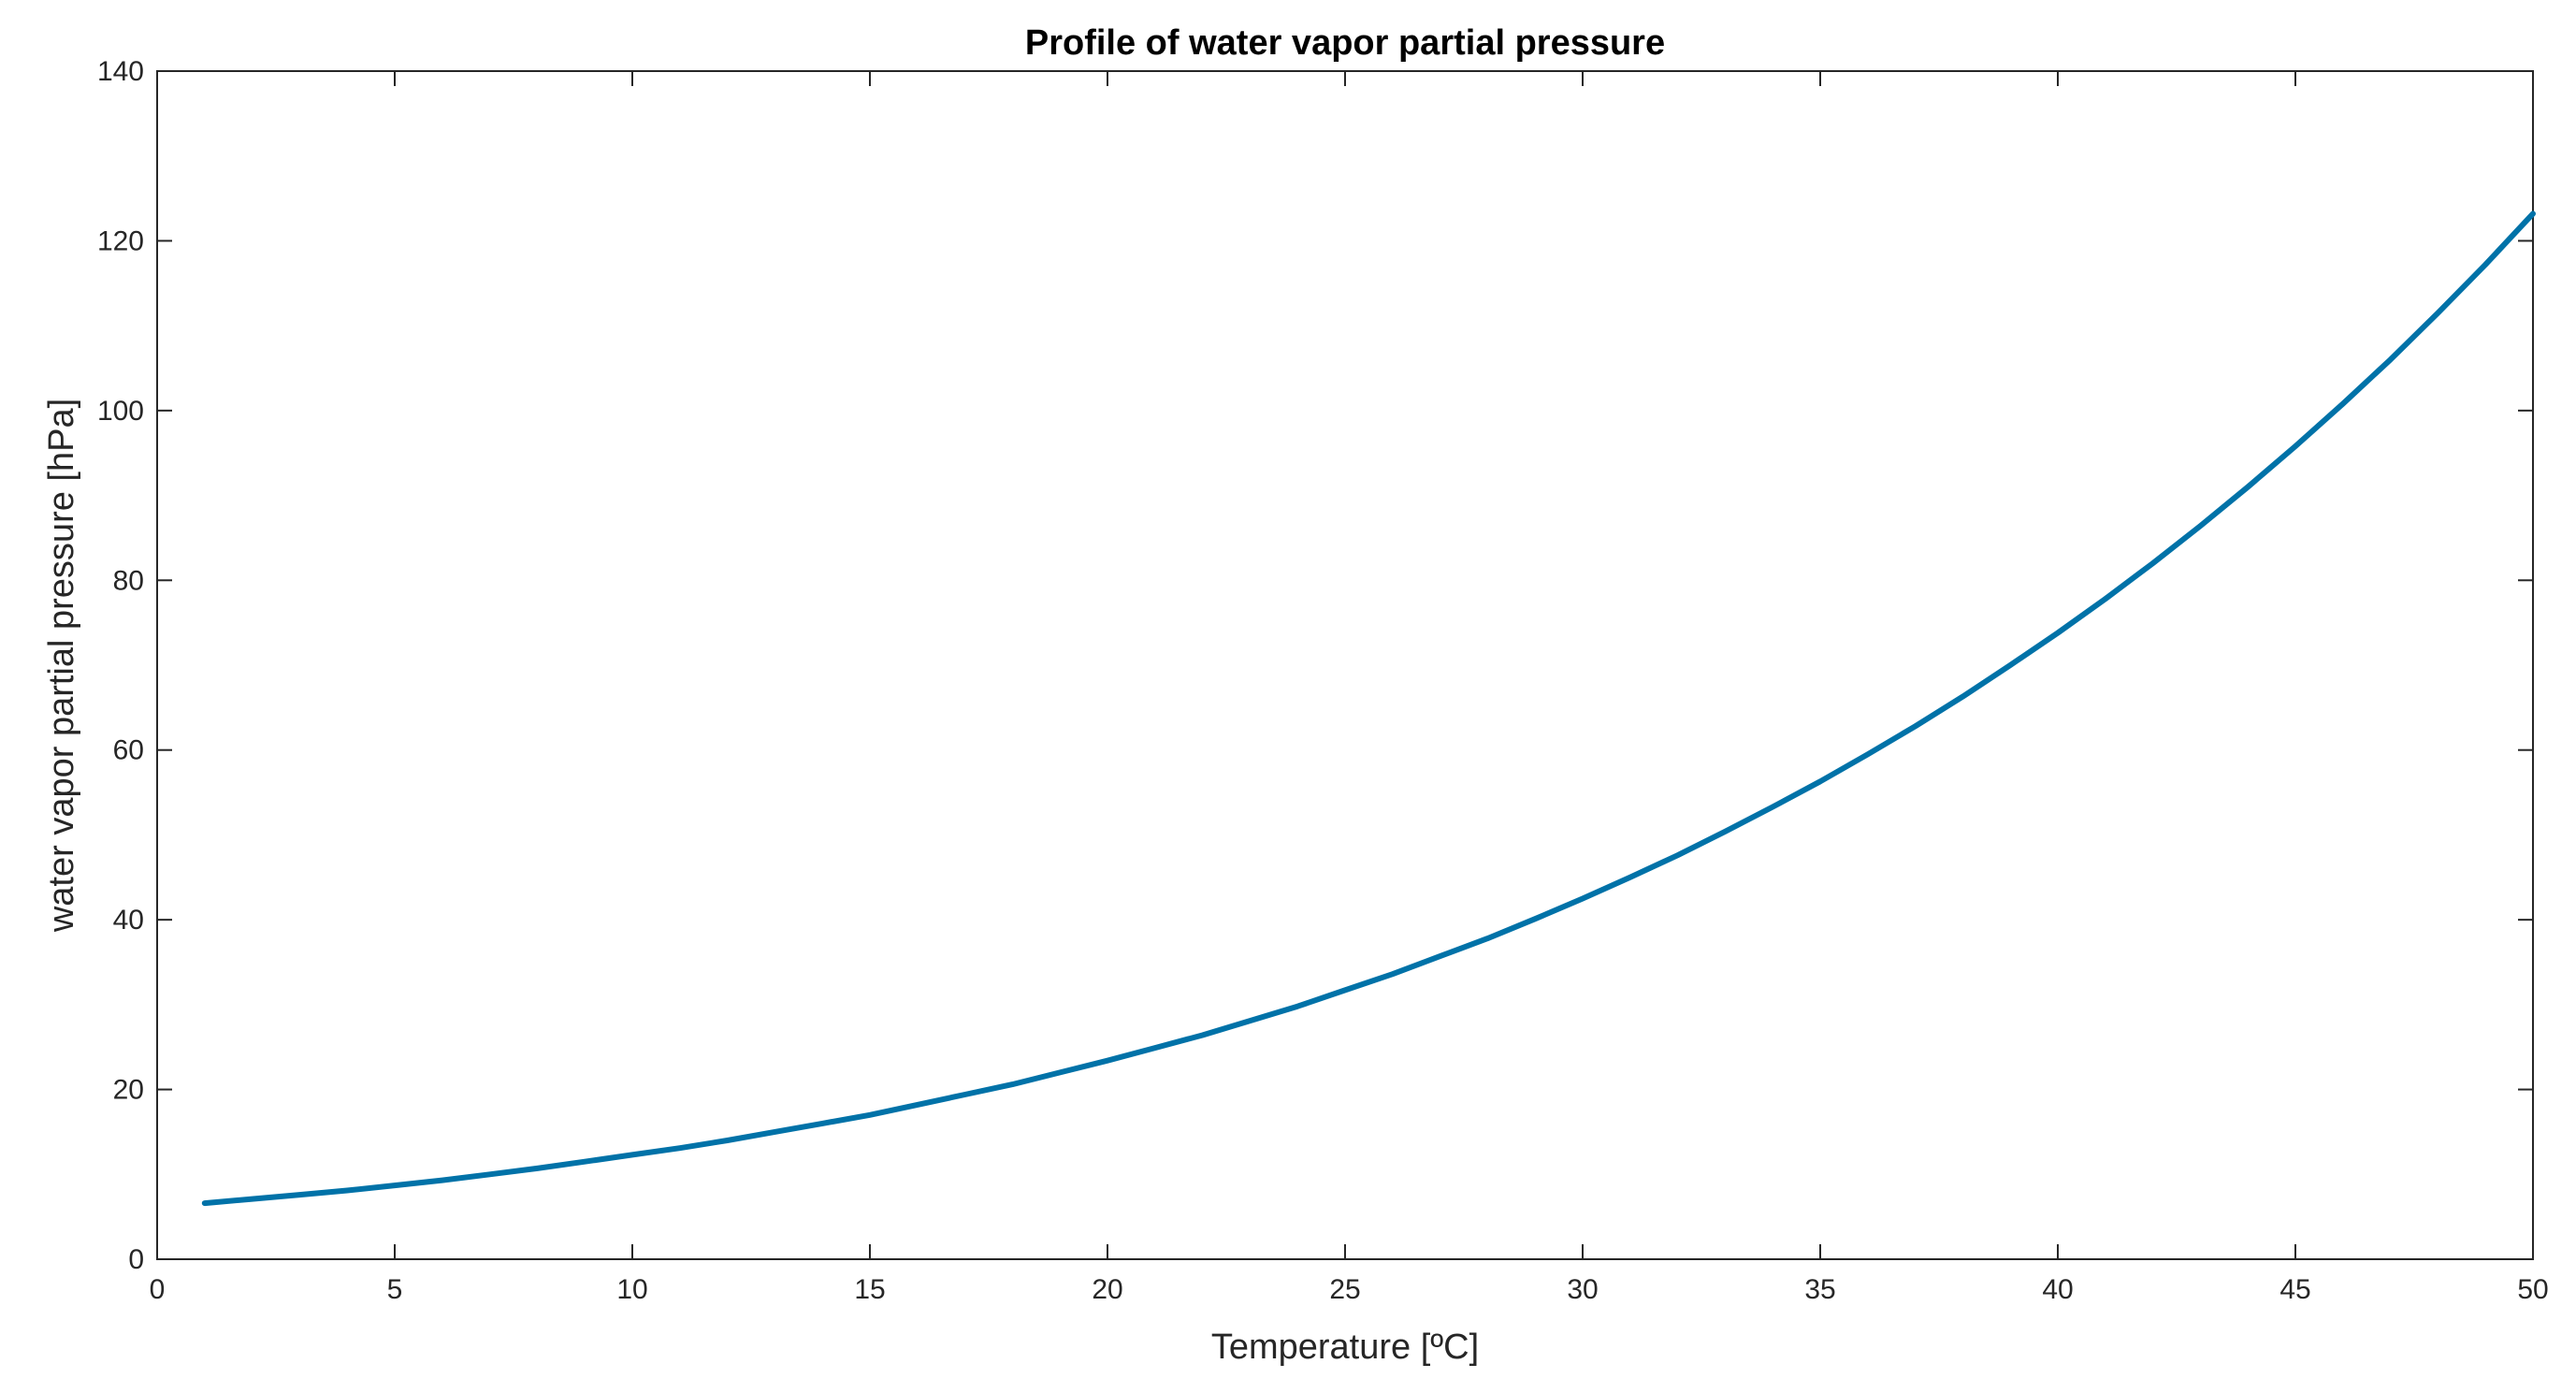 This screenshot has width=2576, height=1393. Describe the element at coordinates (129, 921) in the screenshot. I see `y-tick-label: 40` at that location.